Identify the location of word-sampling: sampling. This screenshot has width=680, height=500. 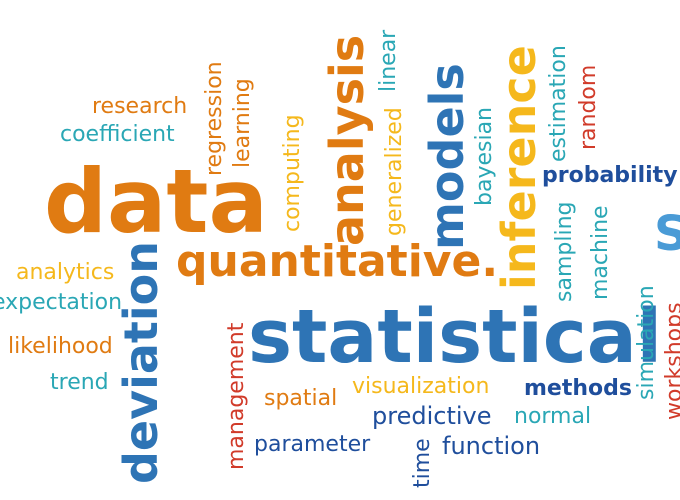
(564, 251).